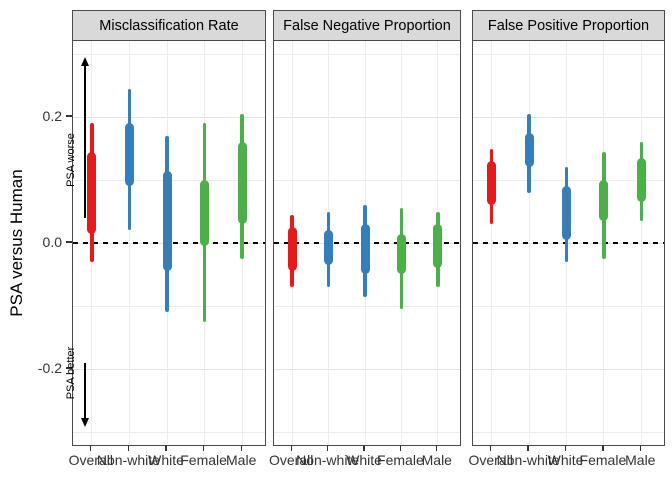 Image resolution: width=672 pixels, height=480 pixels. Describe the element at coordinates (71, 373) in the screenshot. I see `arrow-down-label: PSA better` at that location.